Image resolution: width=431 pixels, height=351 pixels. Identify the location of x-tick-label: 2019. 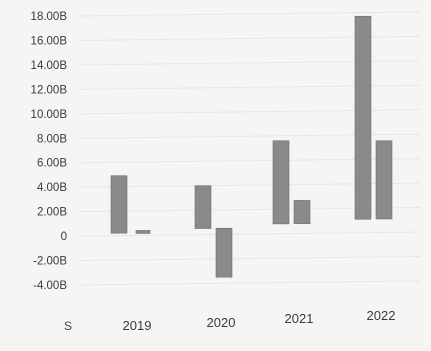
(137, 325).